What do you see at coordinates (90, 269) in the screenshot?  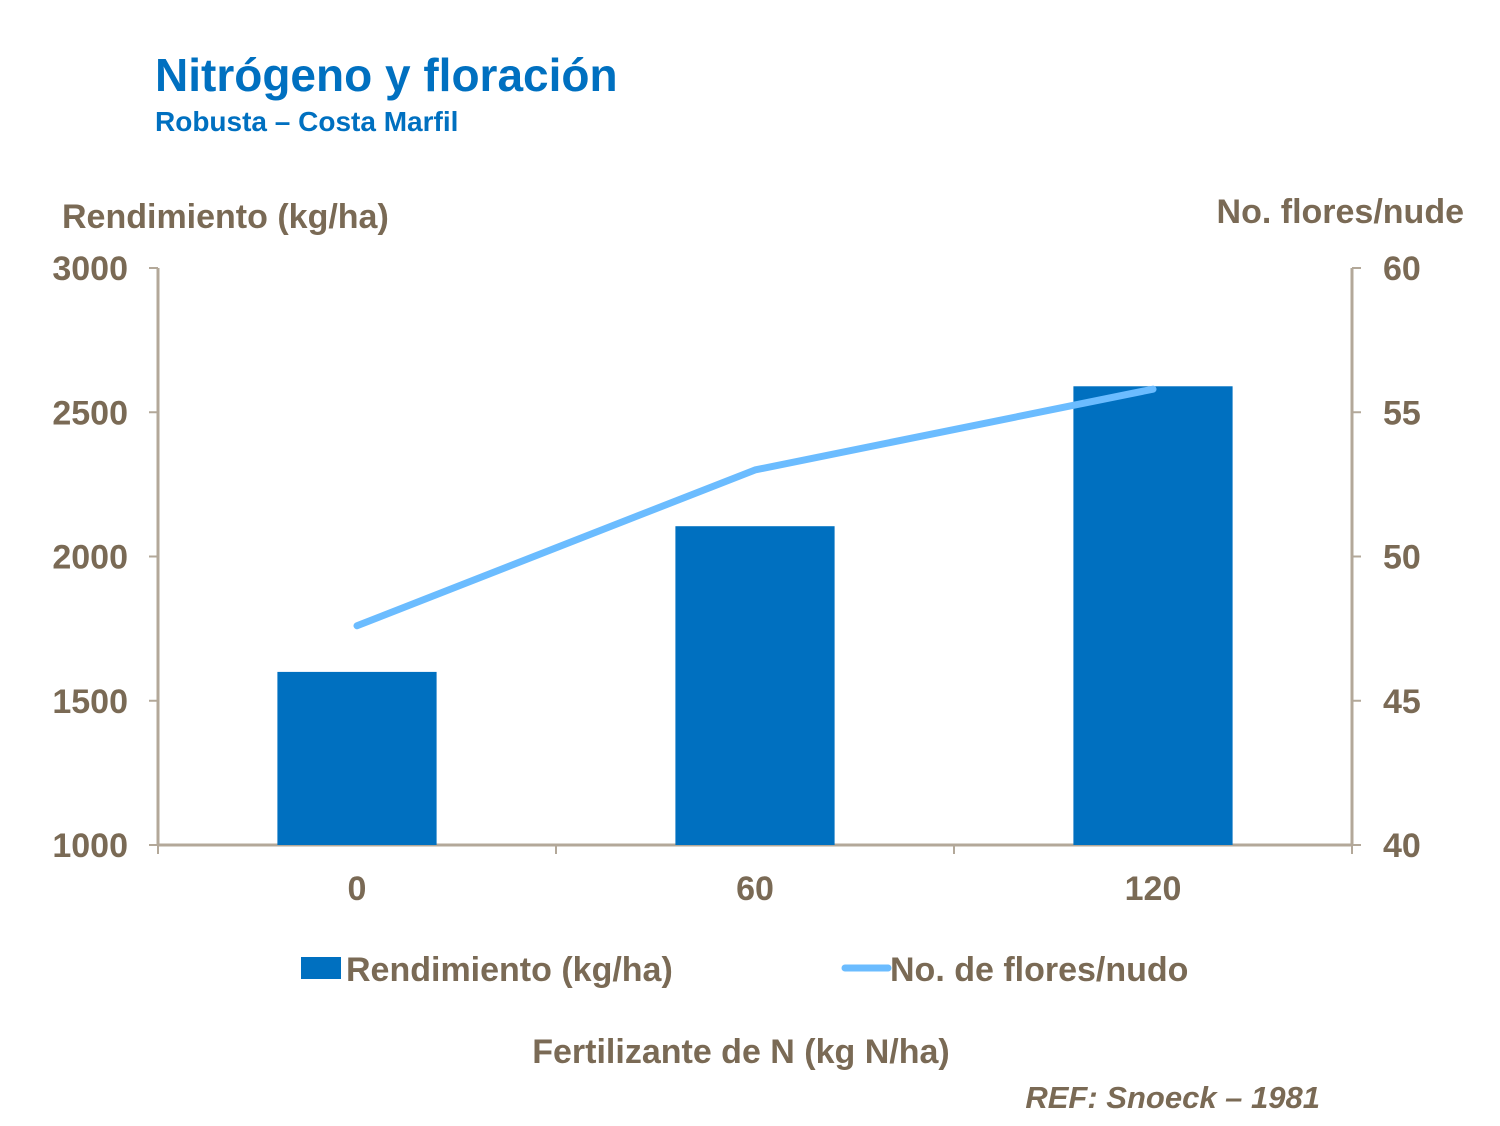 I see `y-tick-label: 3000` at bounding box center [90, 269].